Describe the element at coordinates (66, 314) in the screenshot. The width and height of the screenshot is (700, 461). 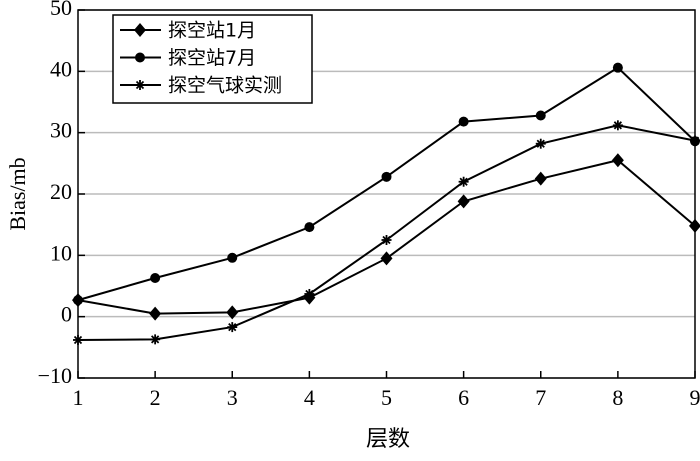
I see `y-tick-label: 0` at that location.